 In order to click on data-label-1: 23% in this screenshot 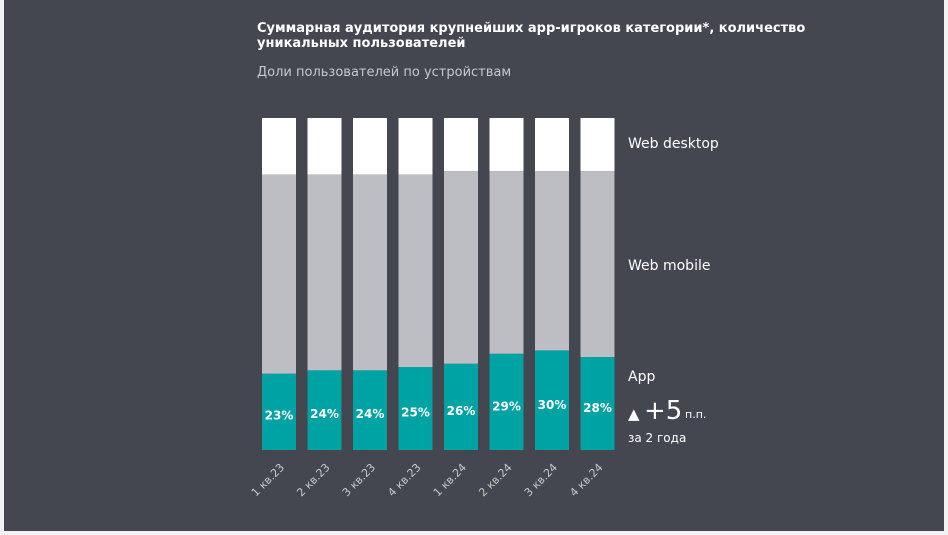, I will do `click(279, 416)`.